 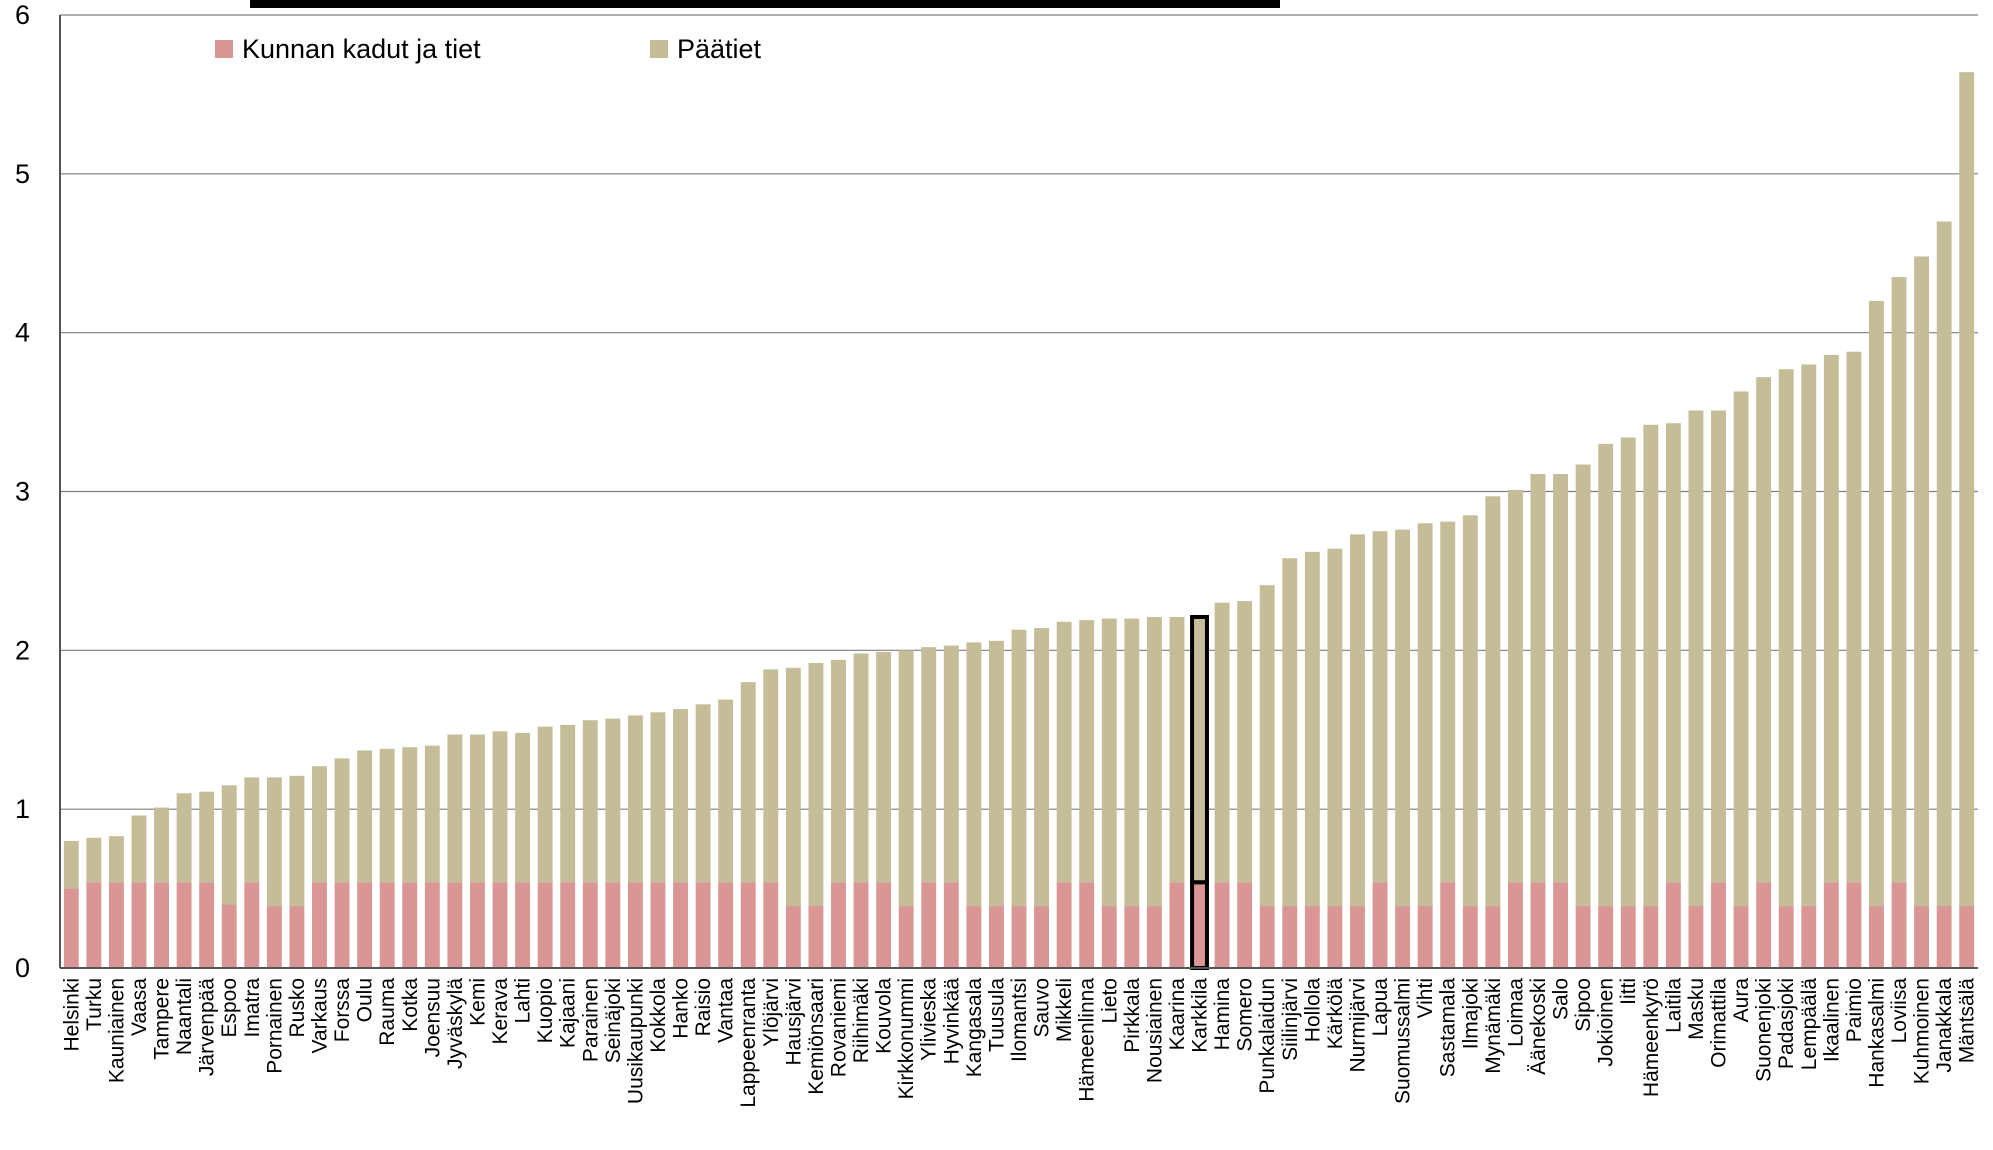 I want to click on x-tick-label: Sauvo, so click(x=1042, y=1008).